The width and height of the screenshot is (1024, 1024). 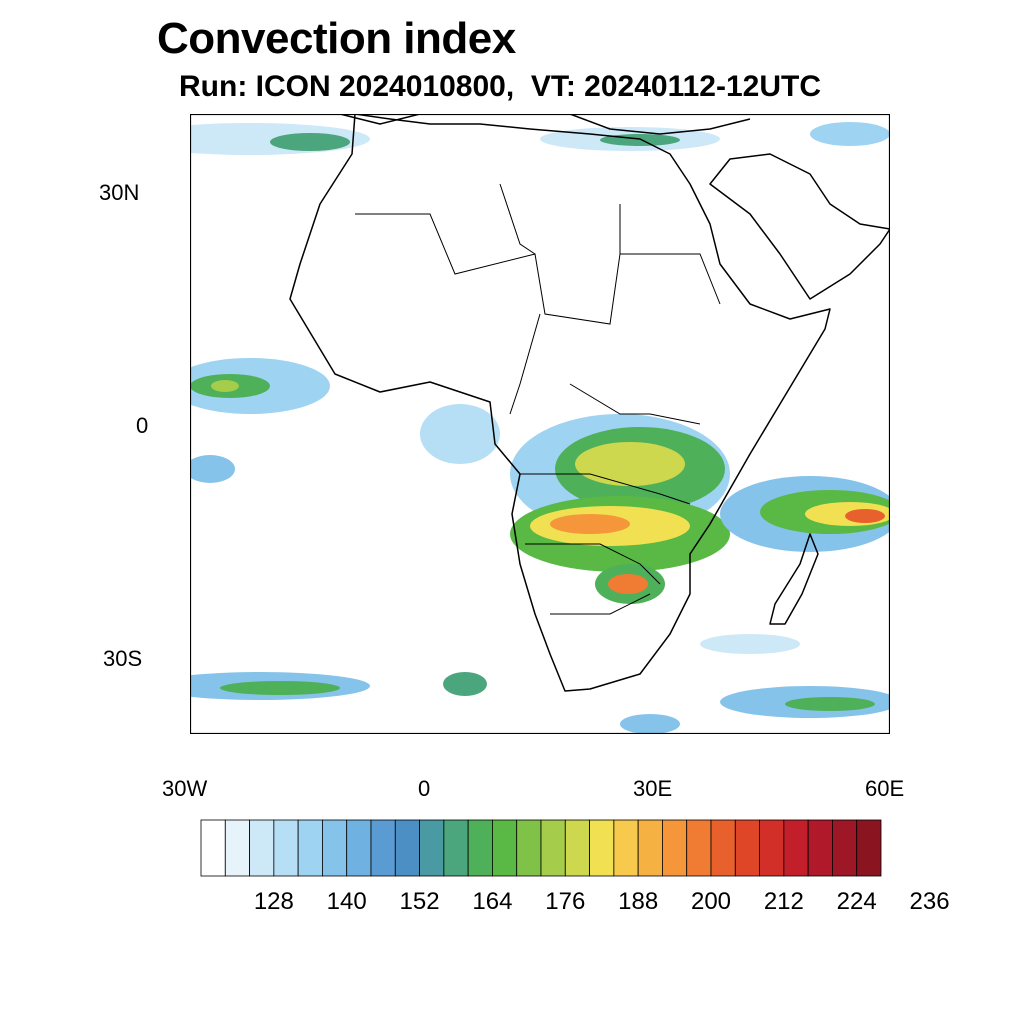 I want to click on colorbar, so click(x=541, y=848).